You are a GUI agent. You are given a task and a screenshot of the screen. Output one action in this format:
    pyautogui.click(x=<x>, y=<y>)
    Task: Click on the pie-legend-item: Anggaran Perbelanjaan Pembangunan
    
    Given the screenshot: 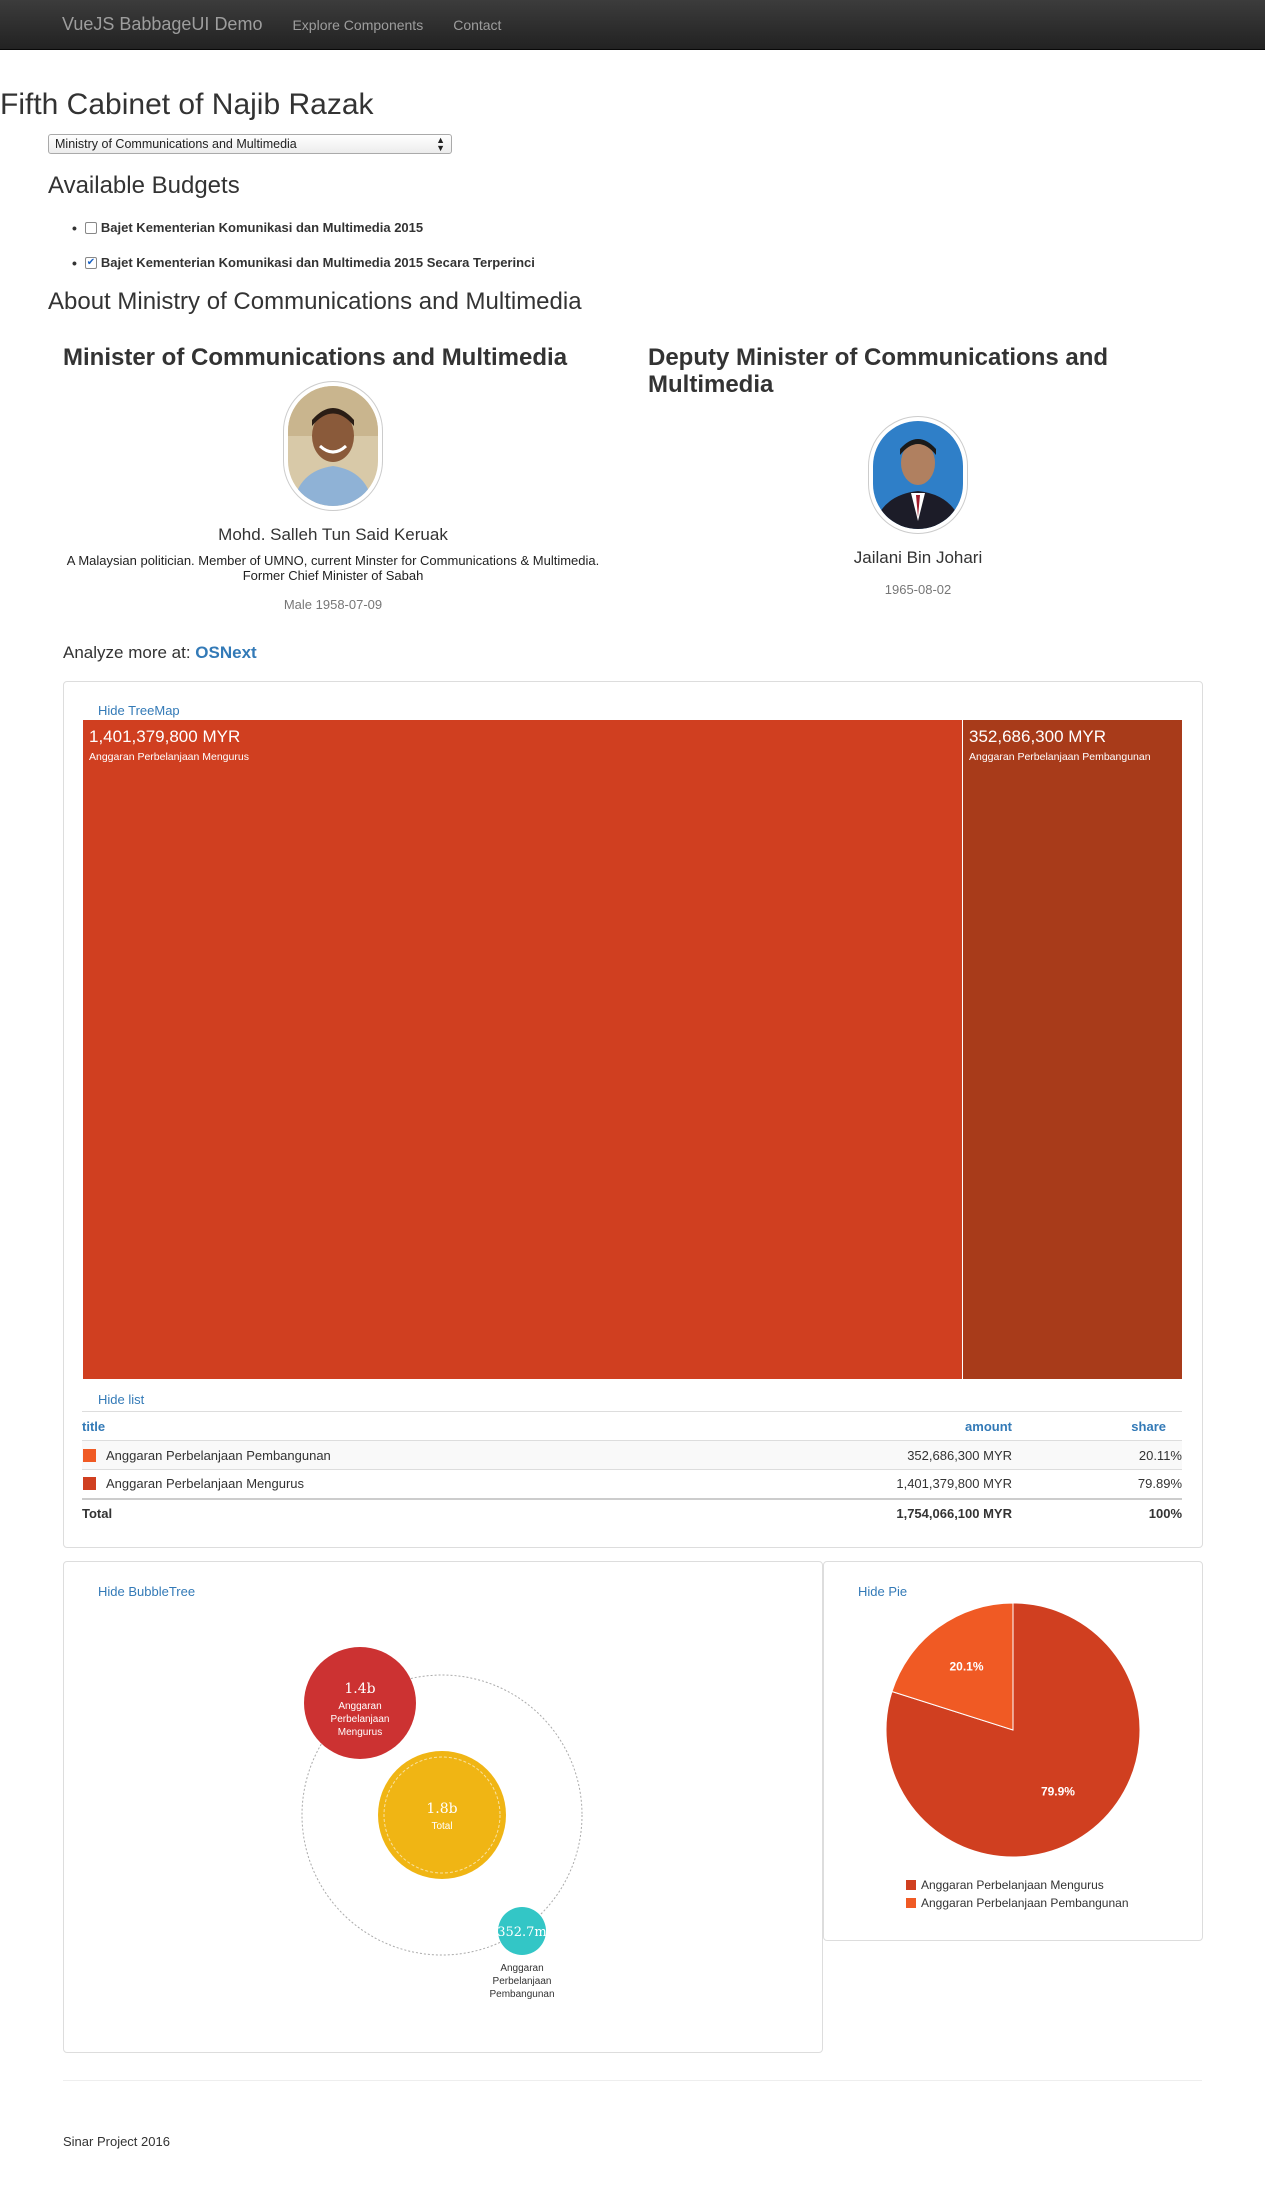 What is the action you would take?
    pyautogui.click(x=1017, y=1903)
    